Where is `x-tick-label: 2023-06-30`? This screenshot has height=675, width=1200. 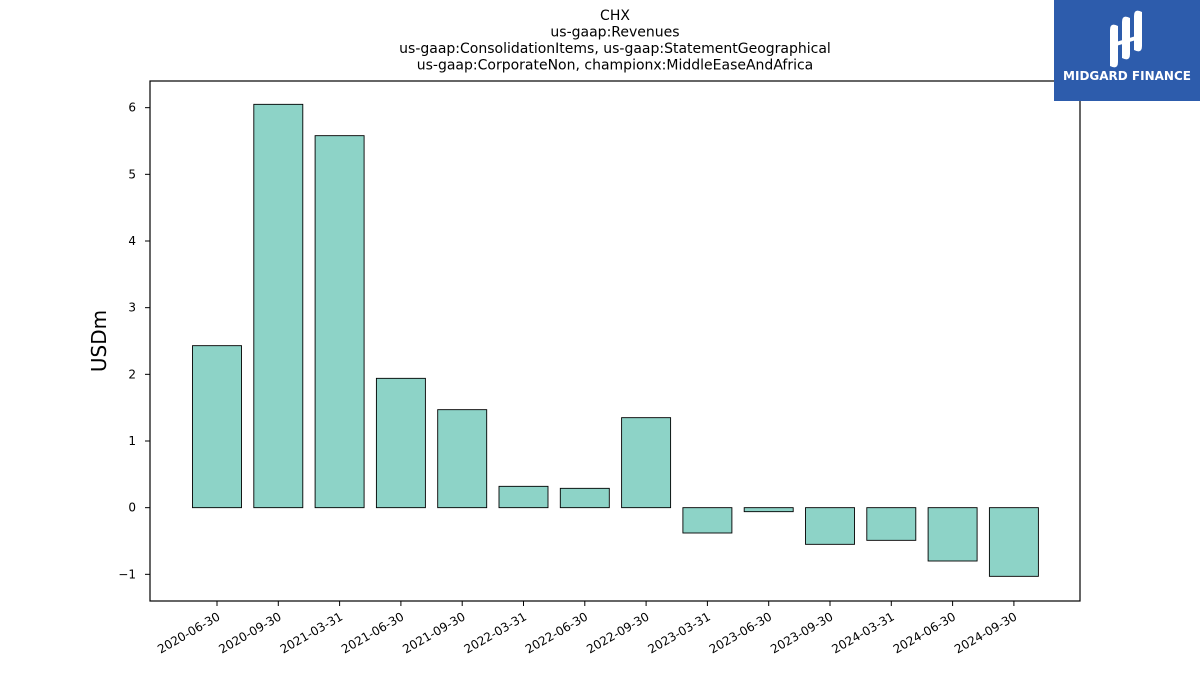 x-tick-label: 2023-06-30 is located at coordinates (740, 632).